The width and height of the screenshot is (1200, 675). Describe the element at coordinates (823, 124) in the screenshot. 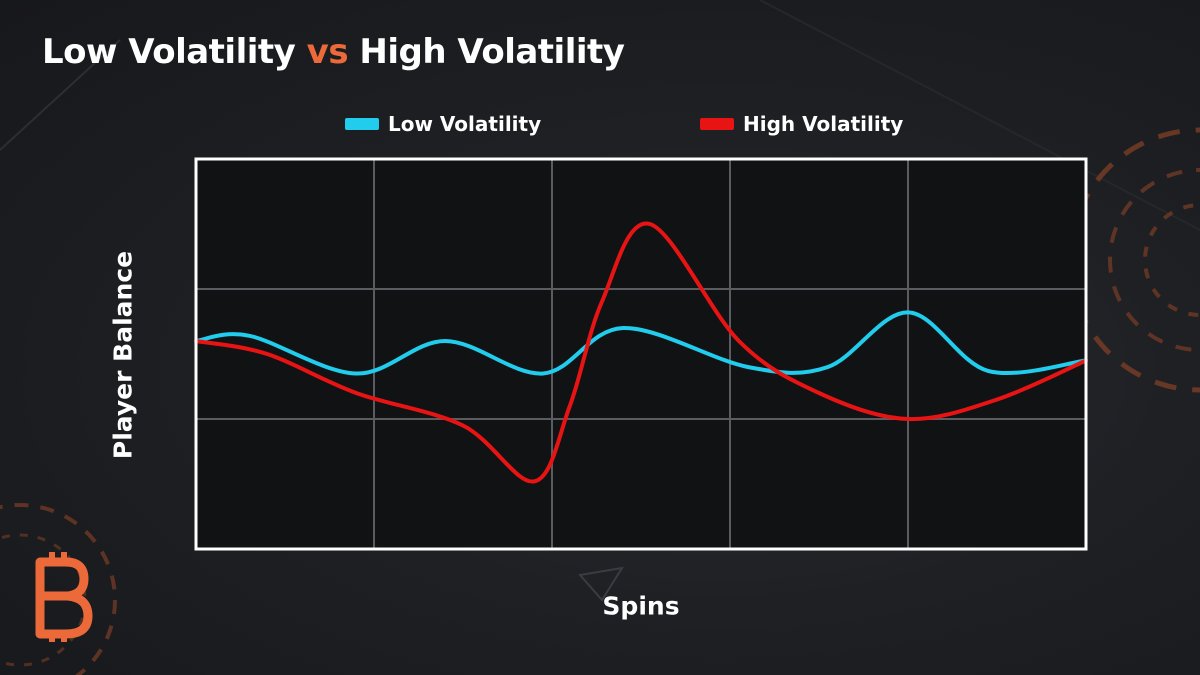

I see `legend-label-high: High Volatility` at that location.